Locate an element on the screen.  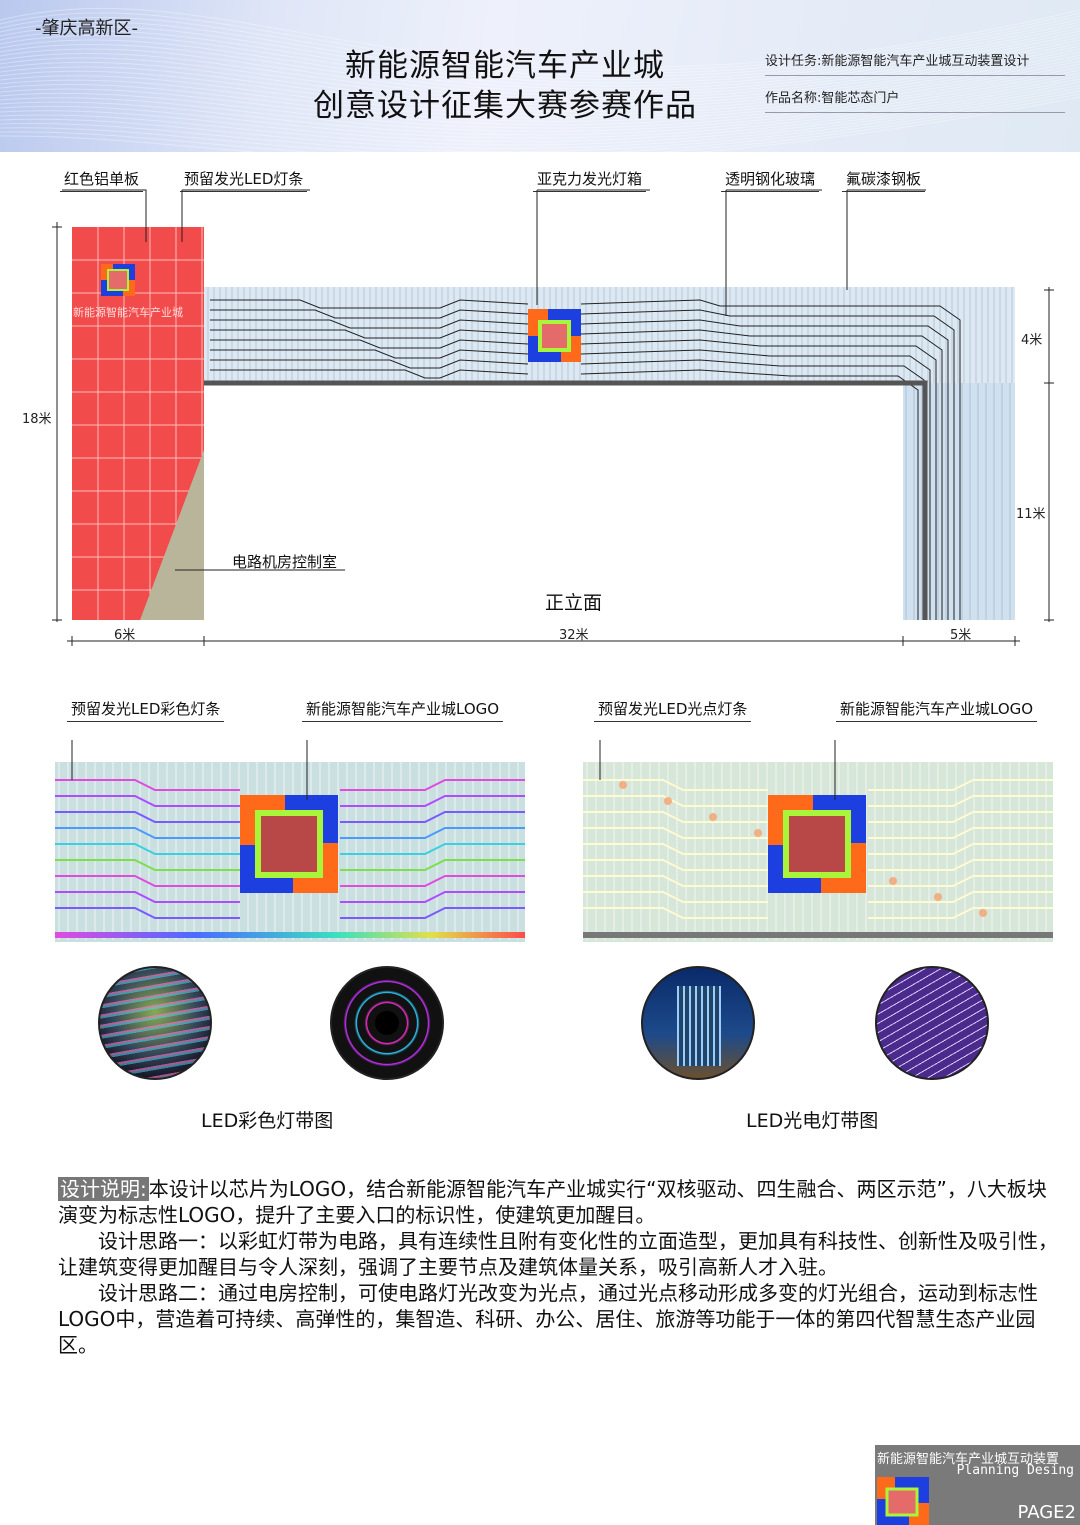
label-logo-left: 新能源智能汽车产业城LOGO is located at coordinates (403, 710).